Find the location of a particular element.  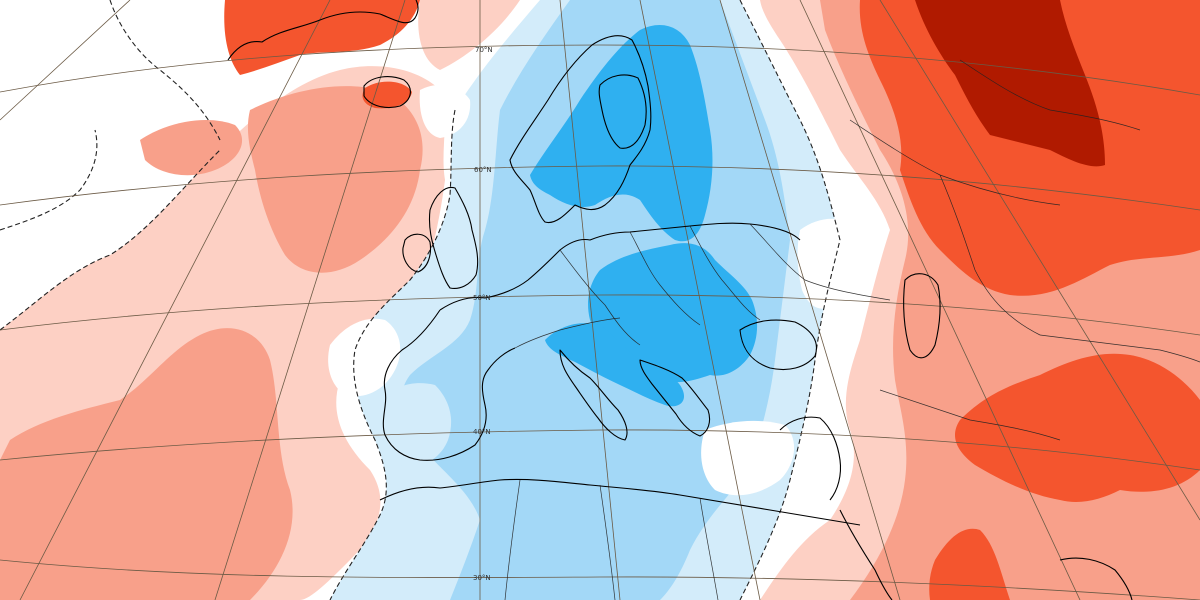

lat-label-30: 30°N is located at coordinates (482, 578).